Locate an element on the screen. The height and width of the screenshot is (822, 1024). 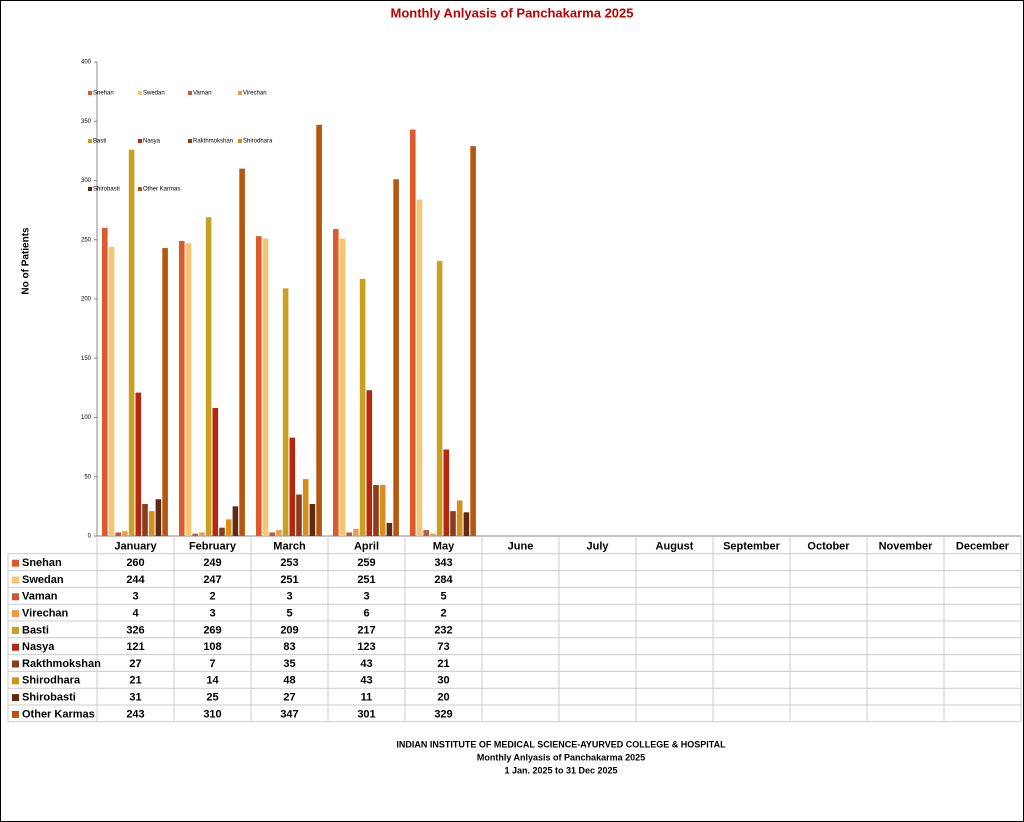
table-row-label: Shirobasti is located at coordinates (49, 698).